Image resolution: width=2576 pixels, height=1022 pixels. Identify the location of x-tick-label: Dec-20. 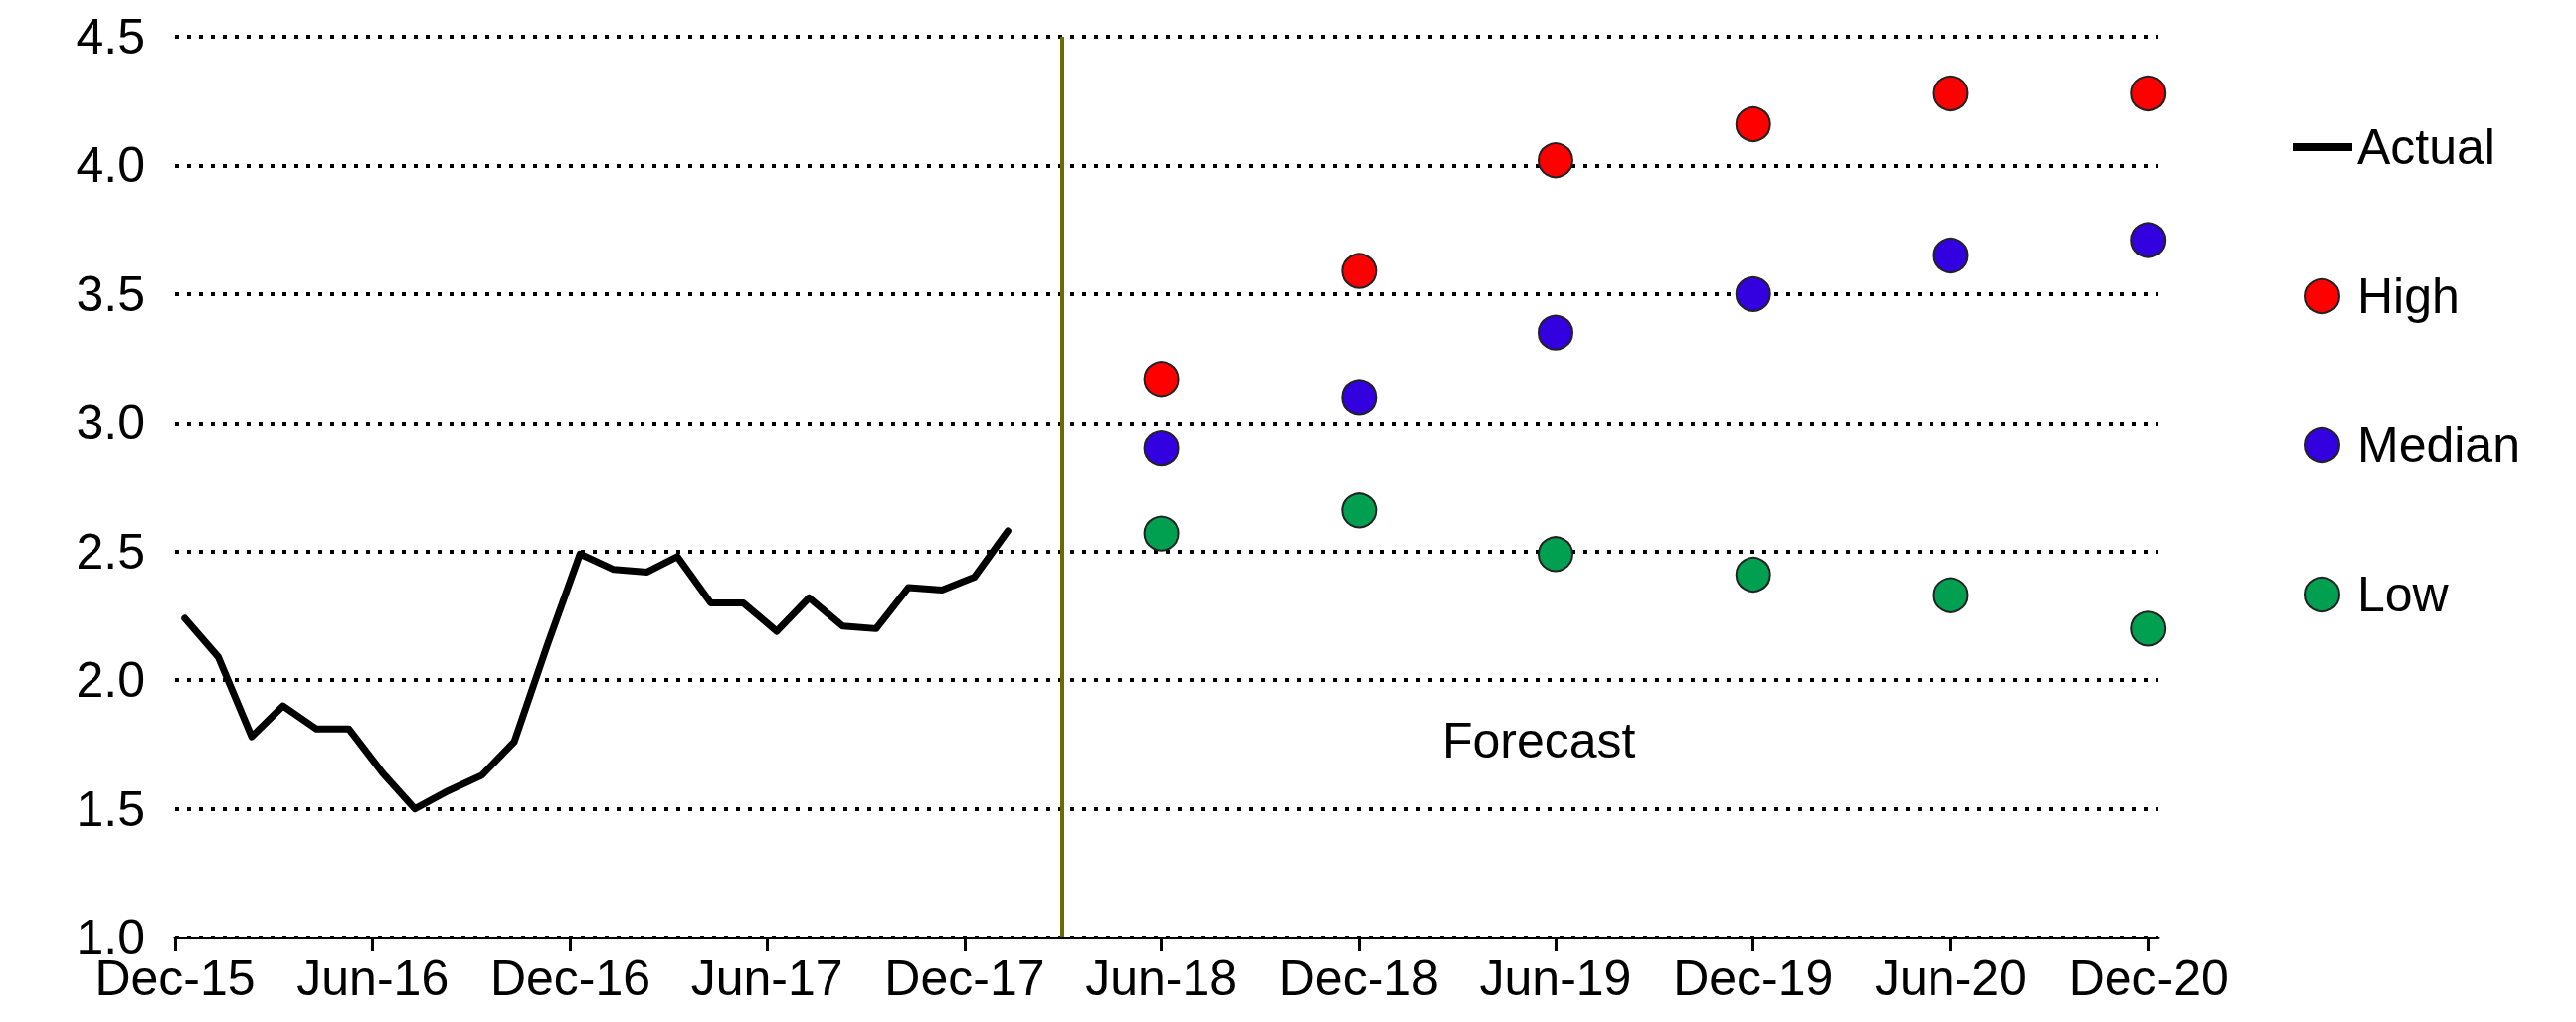
(2148, 978).